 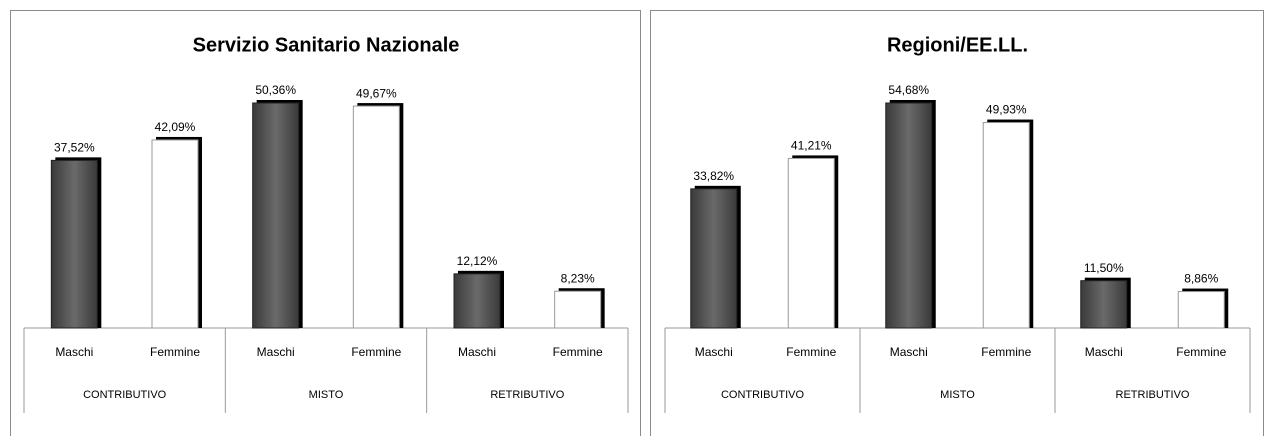 I want to click on value-label: 12,12%, so click(x=477, y=261).